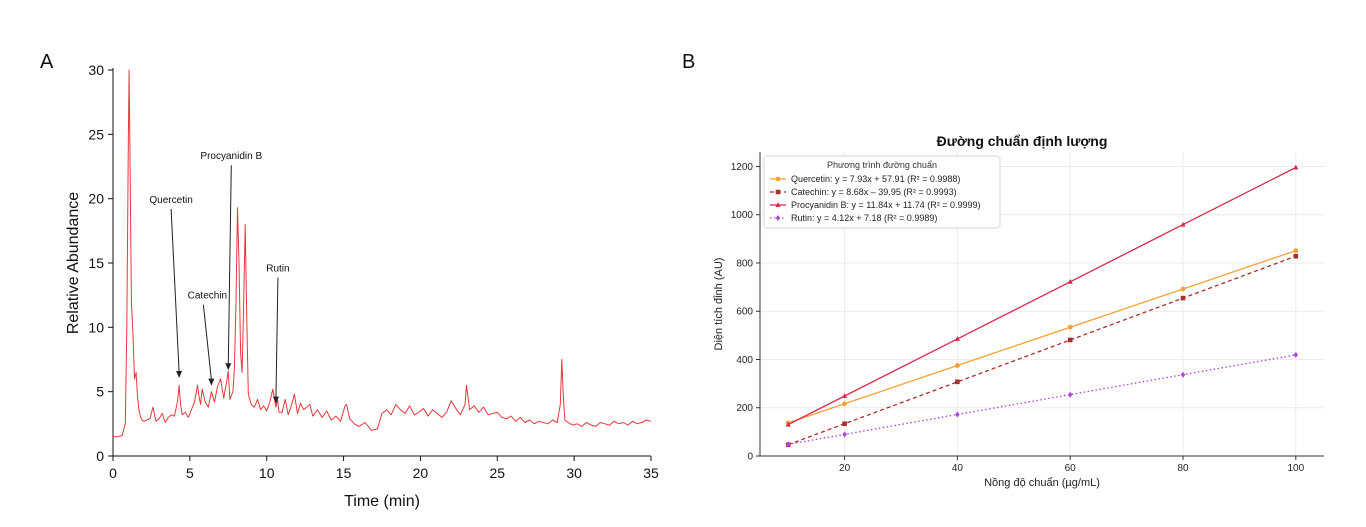  Describe the element at coordinates (845, 468) in the screenshot. I see `calibration-x-tick-label: 20` at that location.